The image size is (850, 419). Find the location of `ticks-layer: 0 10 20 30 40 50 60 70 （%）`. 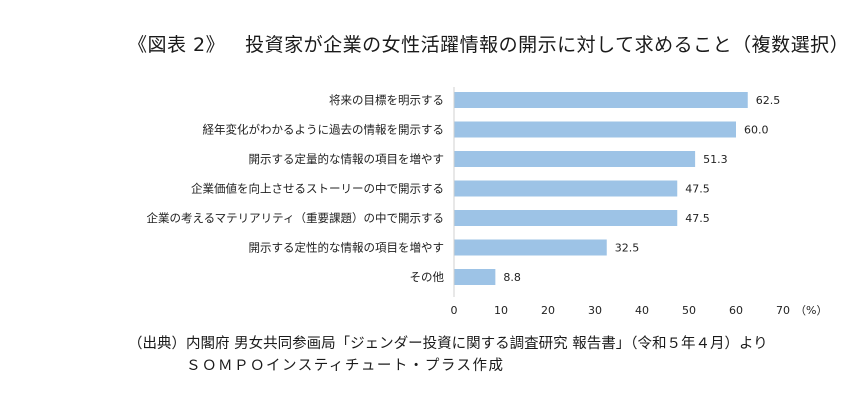

ticks-layer: 0 10 20 30 40 50 60 70 （%） is located at coordinates (639, 310).